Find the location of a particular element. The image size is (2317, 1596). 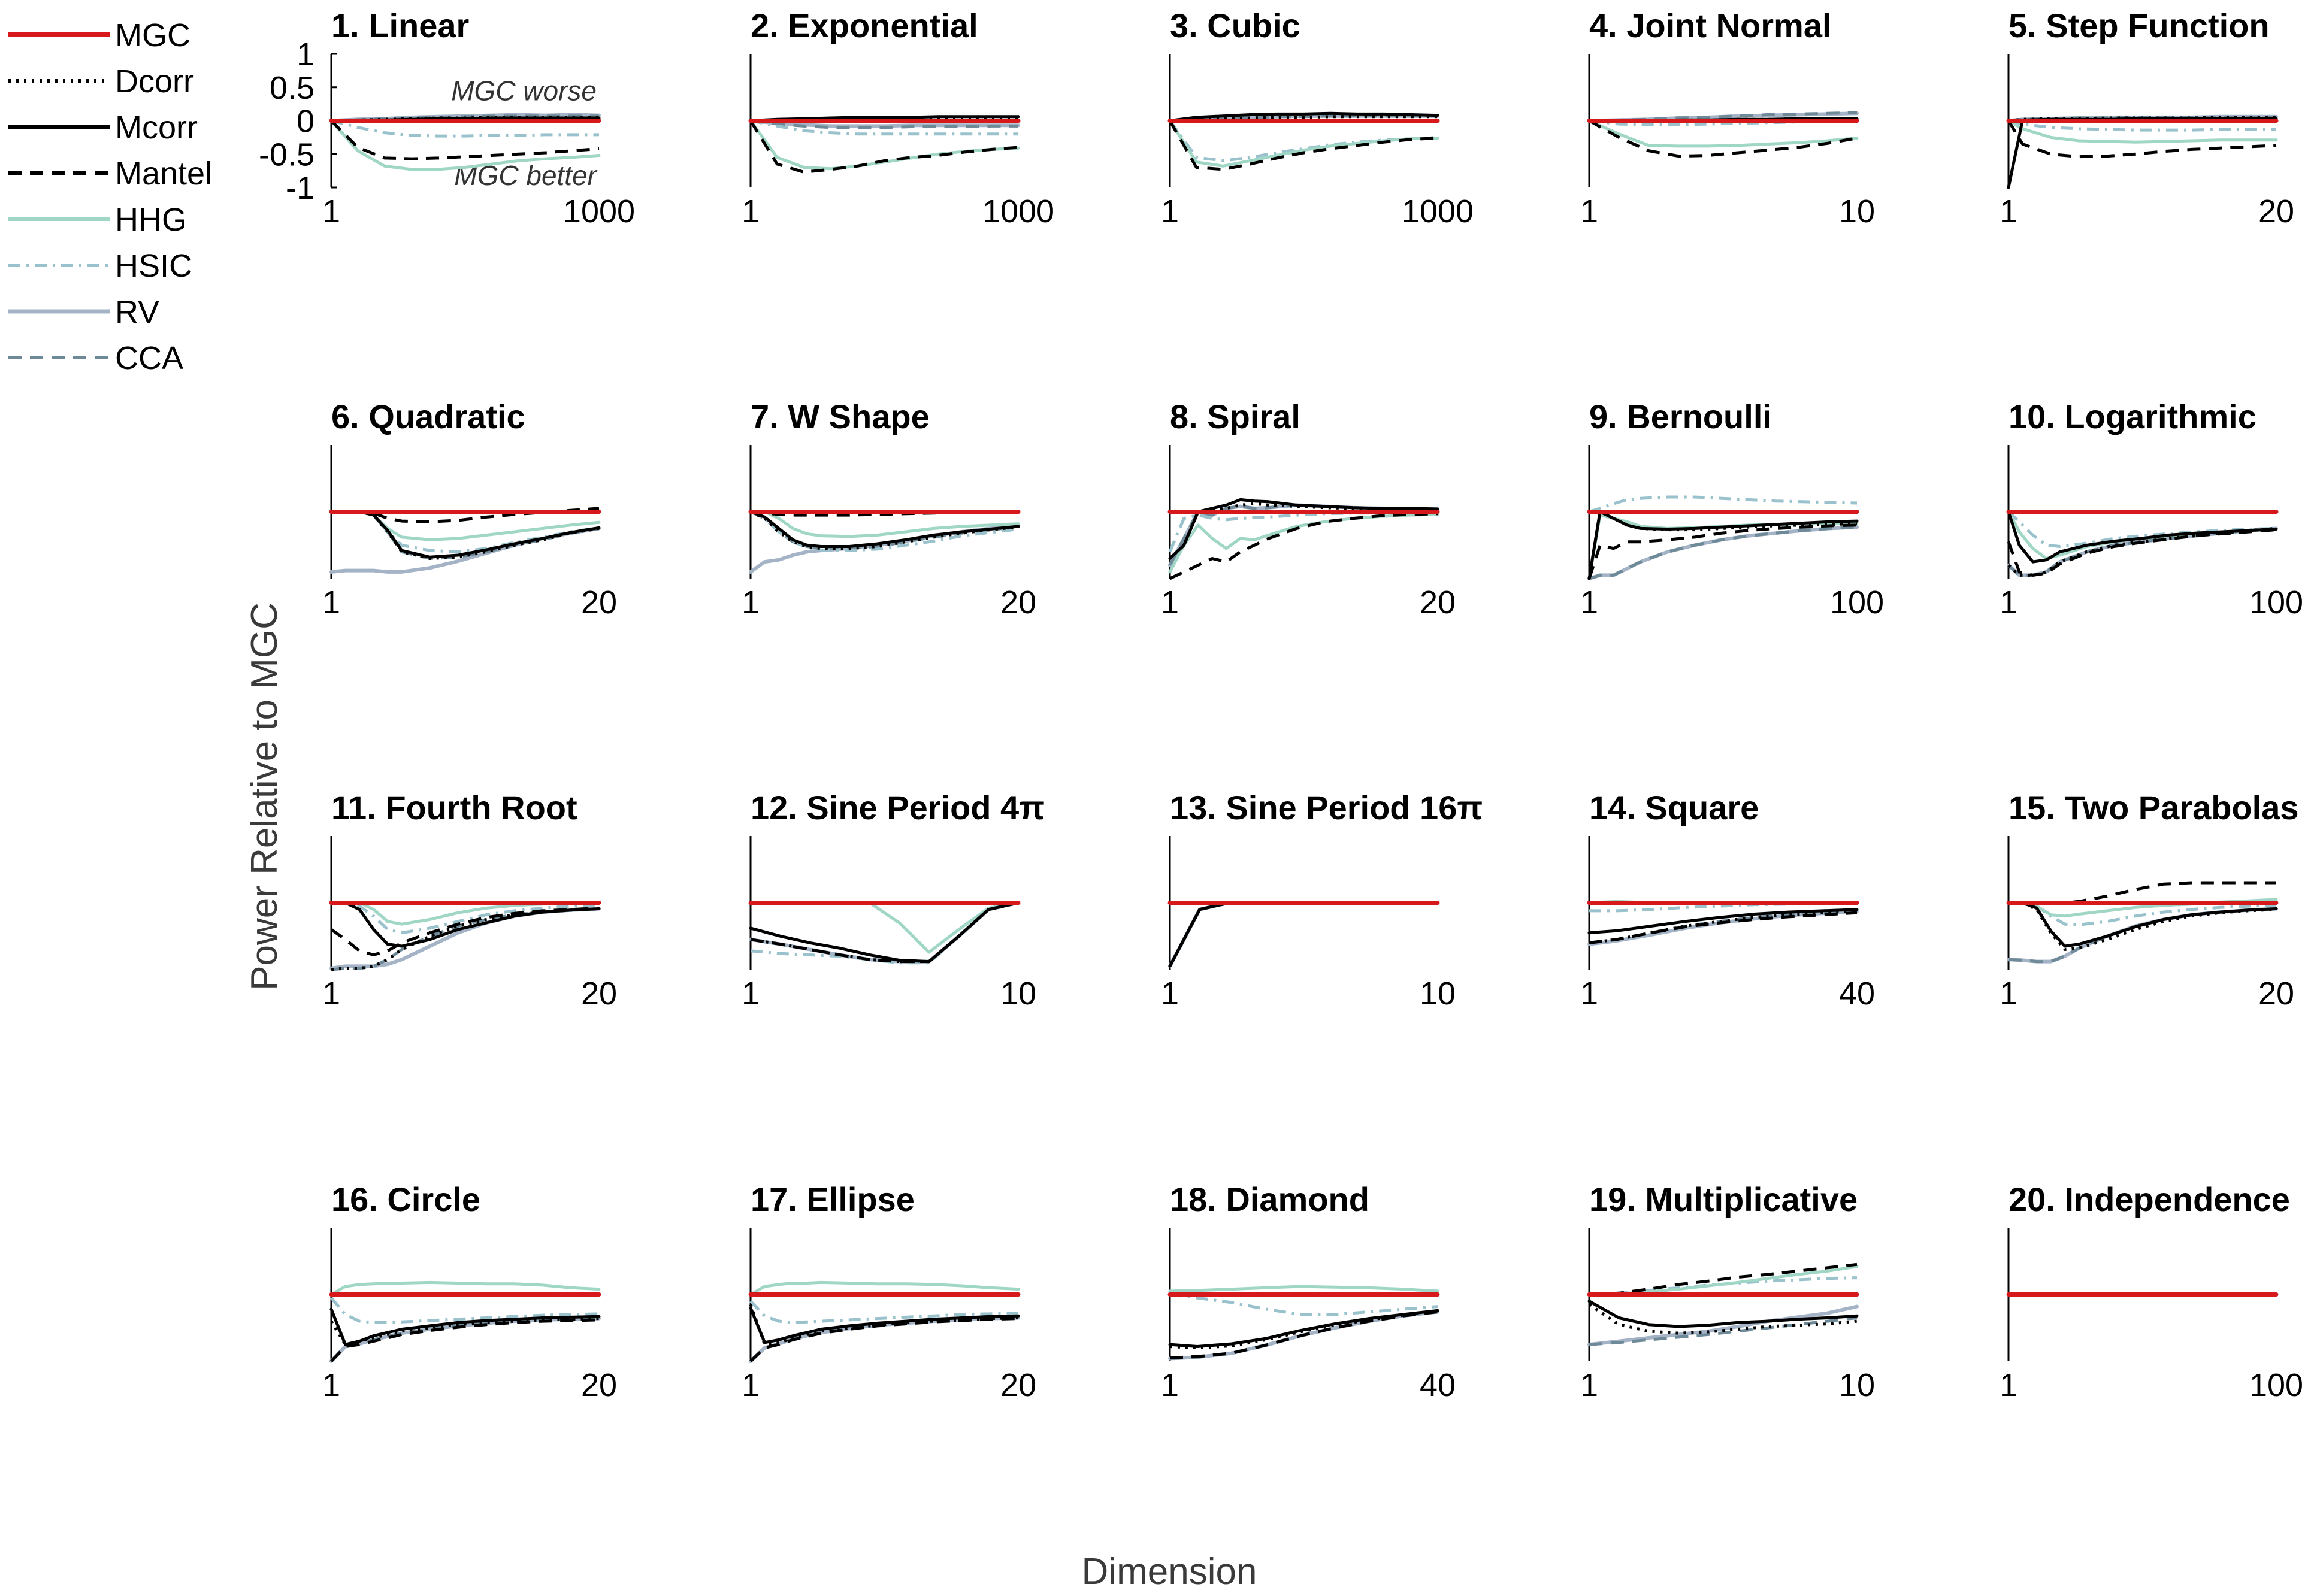

y-tick-label: 0 is located at coordinates (305, 122).